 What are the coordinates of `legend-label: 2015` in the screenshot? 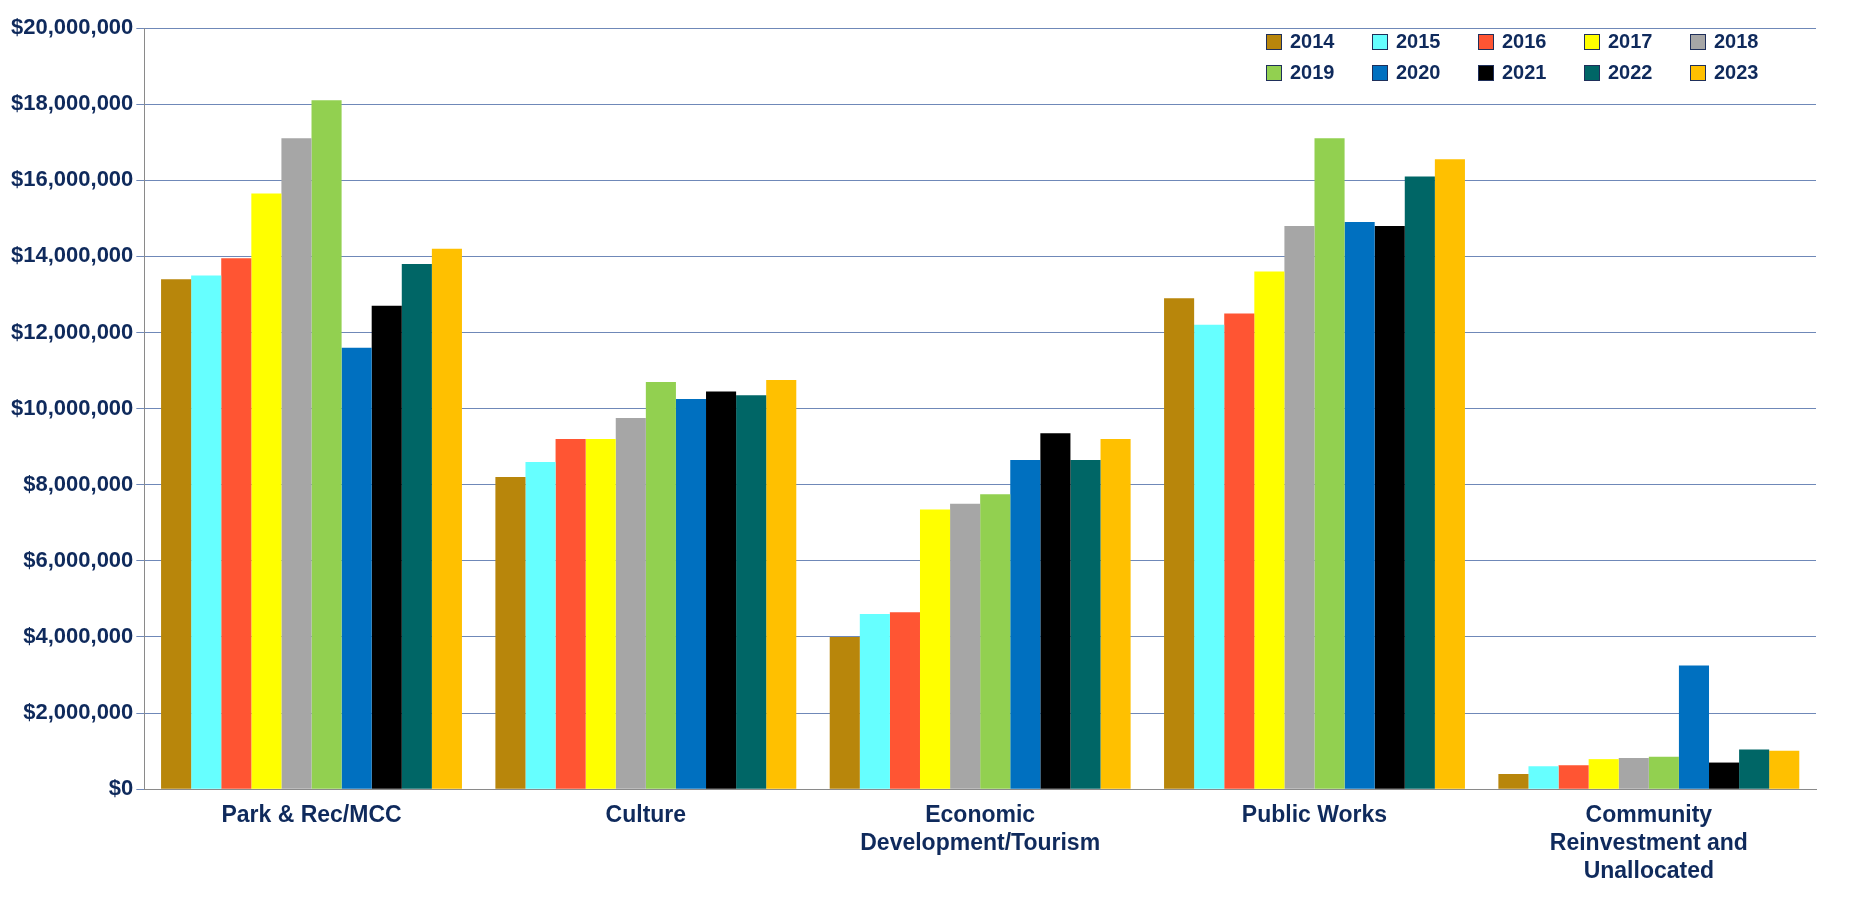 It's located at (1418, 41).